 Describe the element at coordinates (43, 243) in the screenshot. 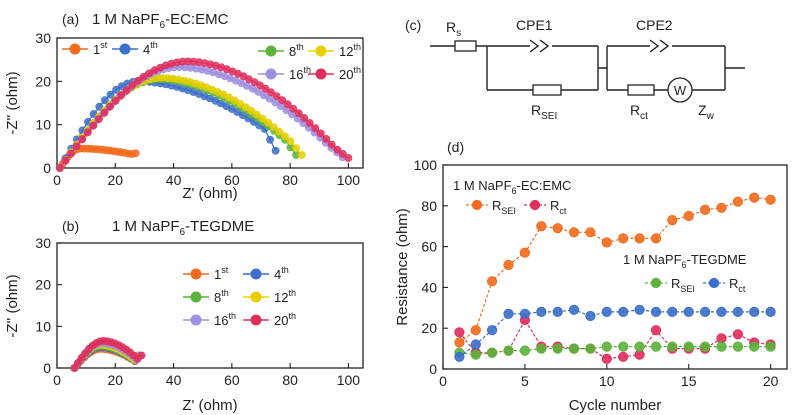

I see `b-ytick-label: 30` at that location.